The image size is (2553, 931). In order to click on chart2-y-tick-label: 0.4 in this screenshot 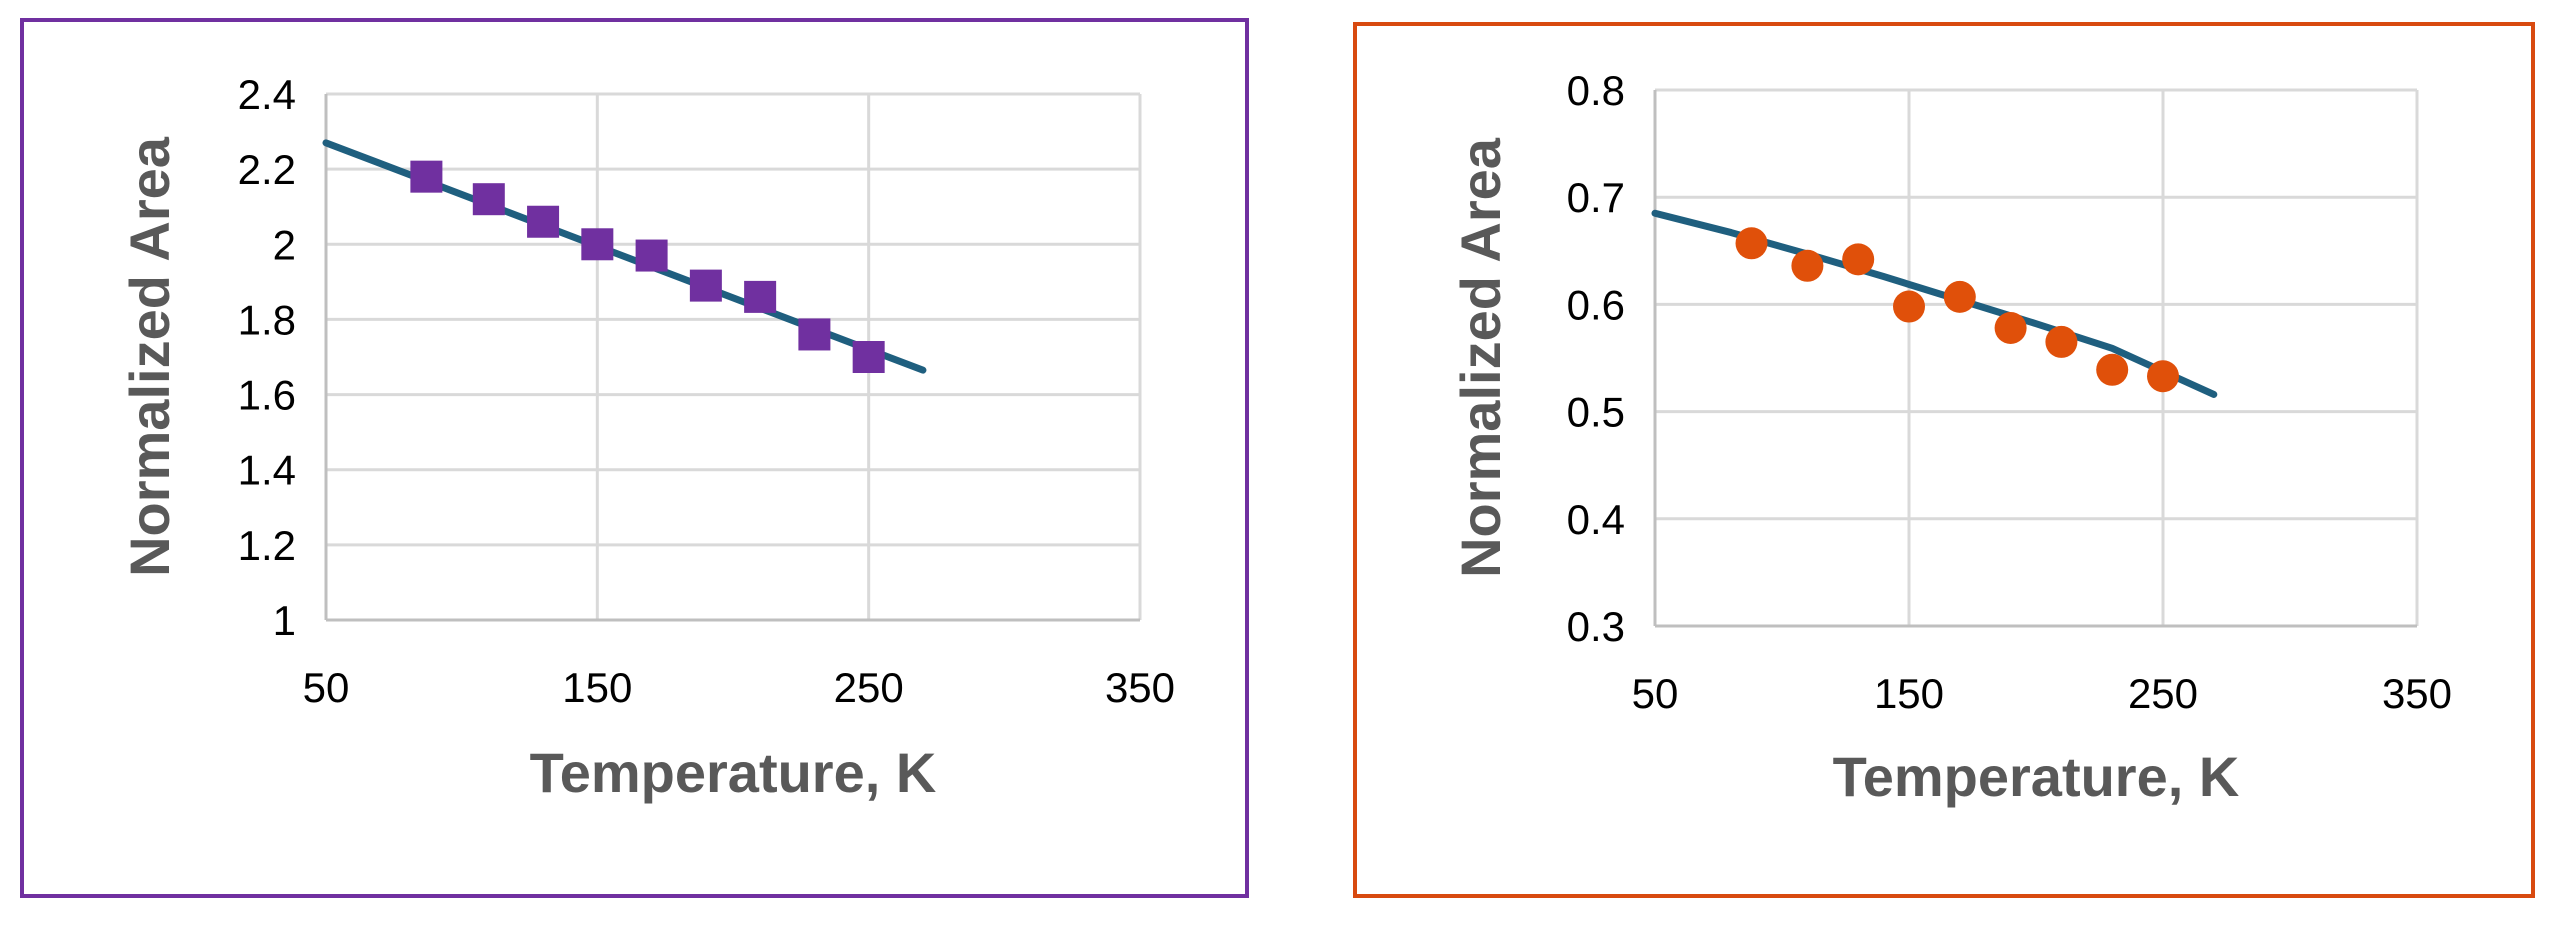, I will do `click(1596, 519)`.